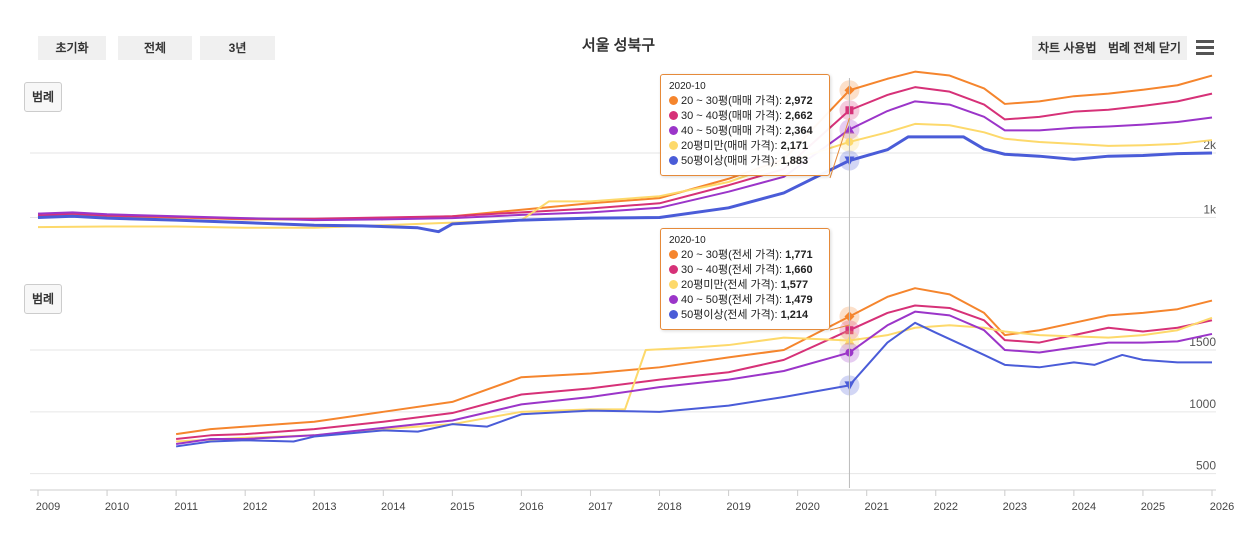 The width and height of the screenshot is (1237, 536). What do you see at coordinates (794, 146) in the screenshot?
I see `tooltip-value: 2,171` at bounding box center [794, 146].